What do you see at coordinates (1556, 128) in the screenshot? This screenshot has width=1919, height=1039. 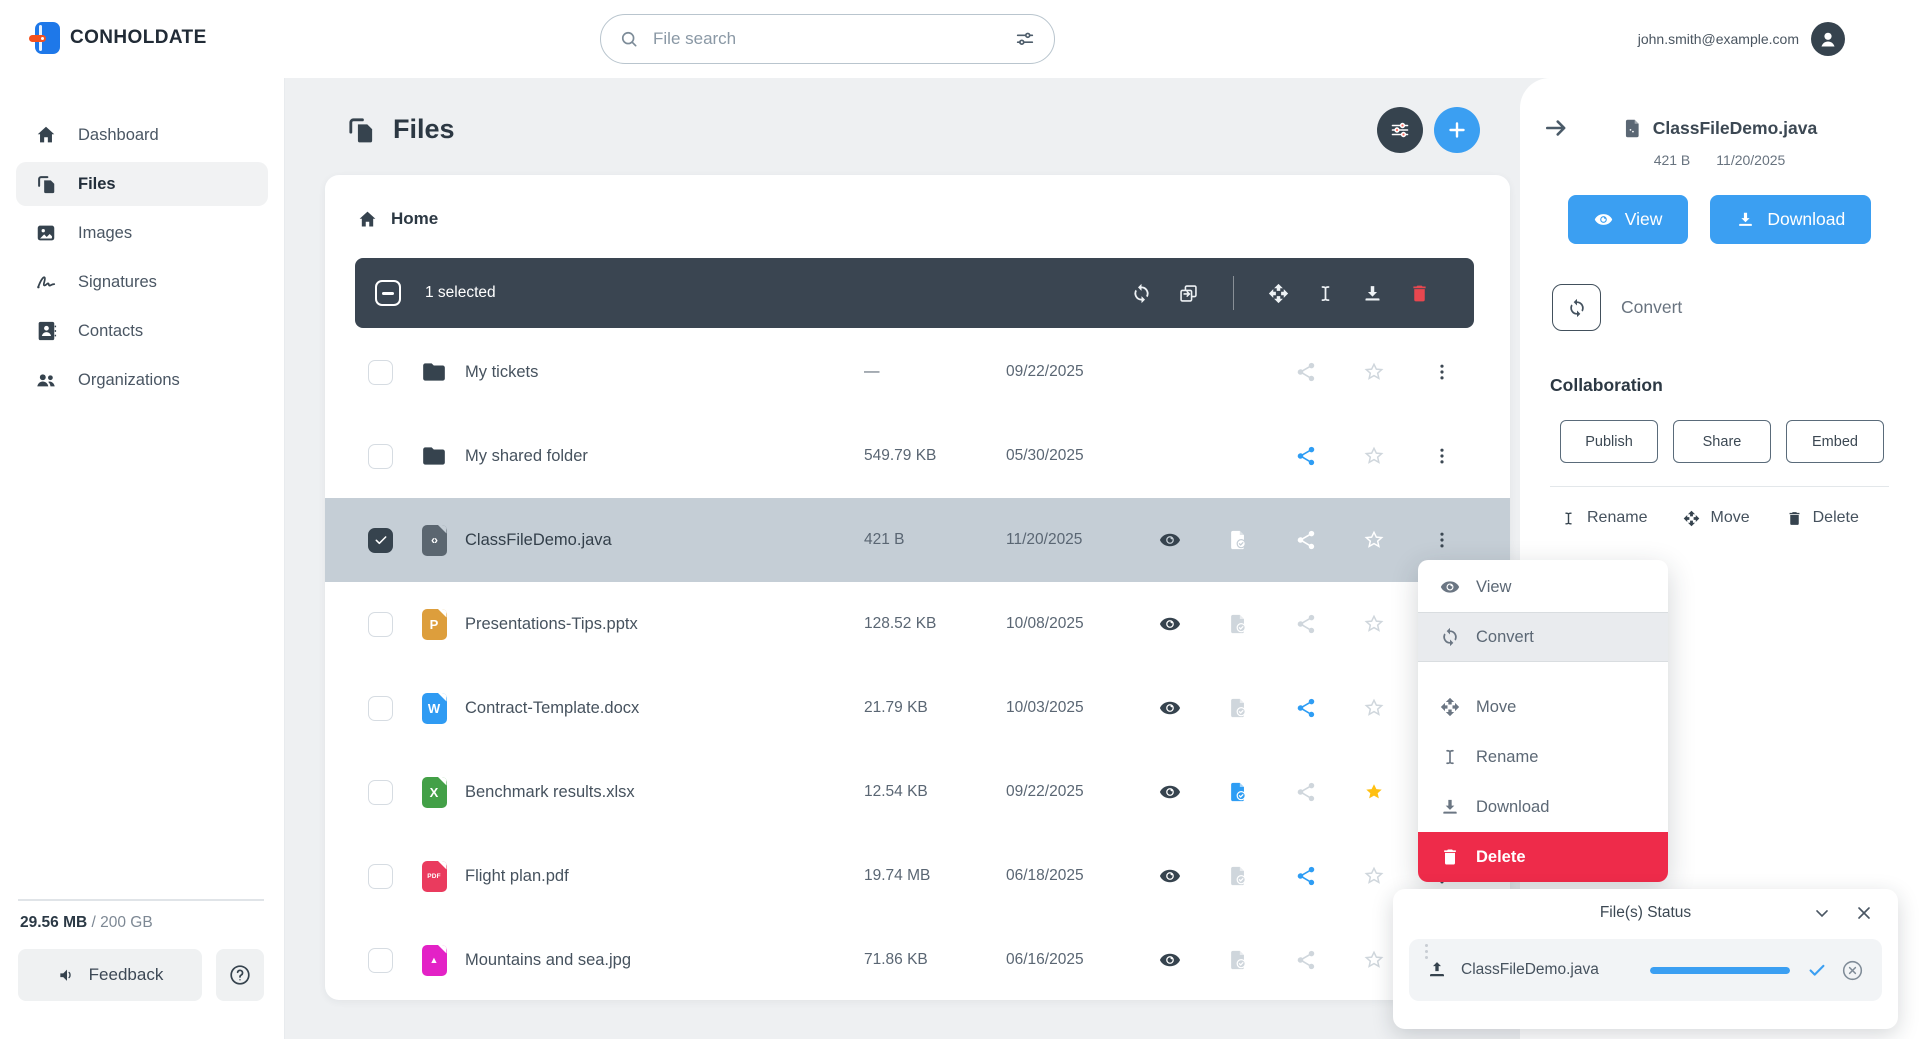 I see `collapse-panel-arrow-icon` at bounding box center [1556, 128].